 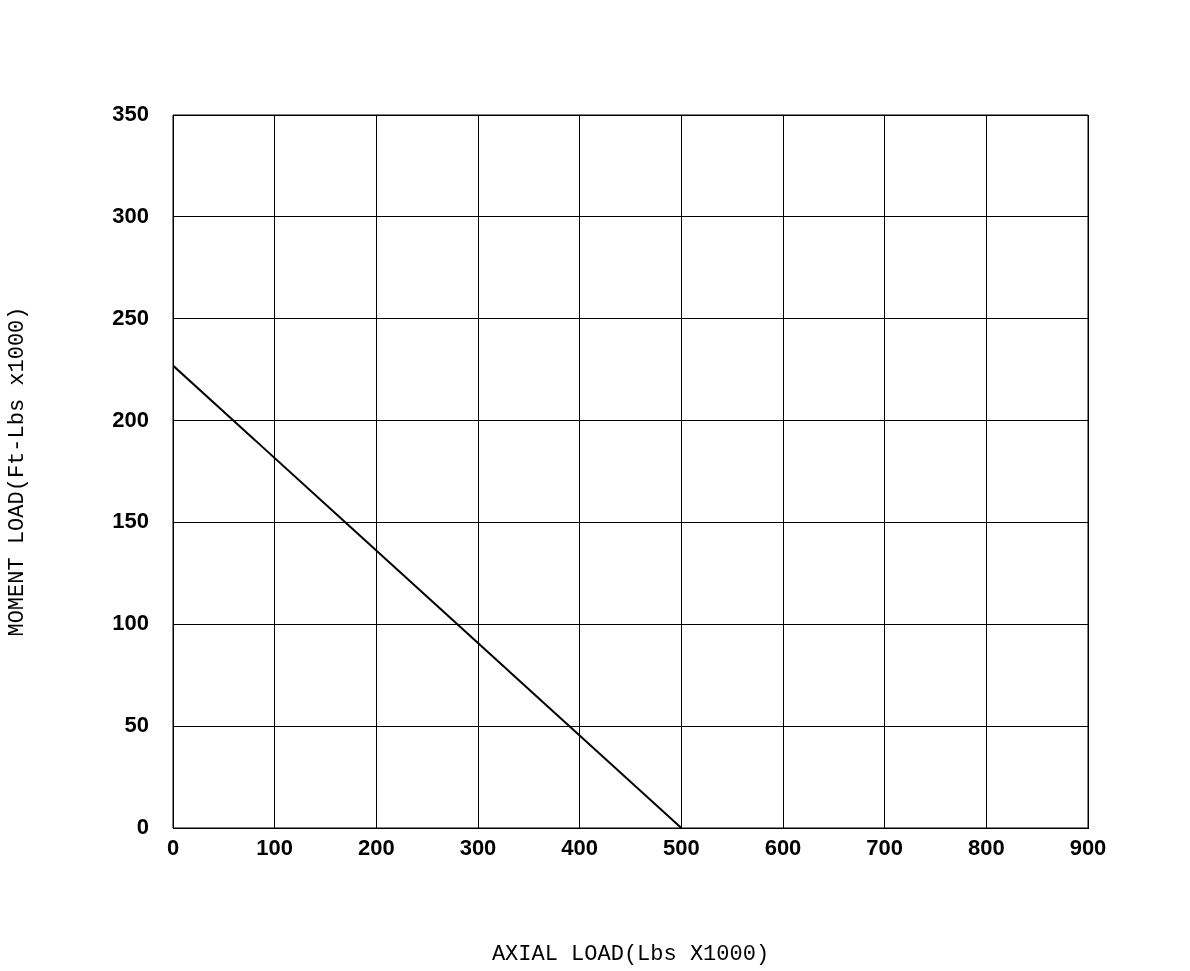 I want to click on y-tick-label: 200, so click(x=130, y=419).